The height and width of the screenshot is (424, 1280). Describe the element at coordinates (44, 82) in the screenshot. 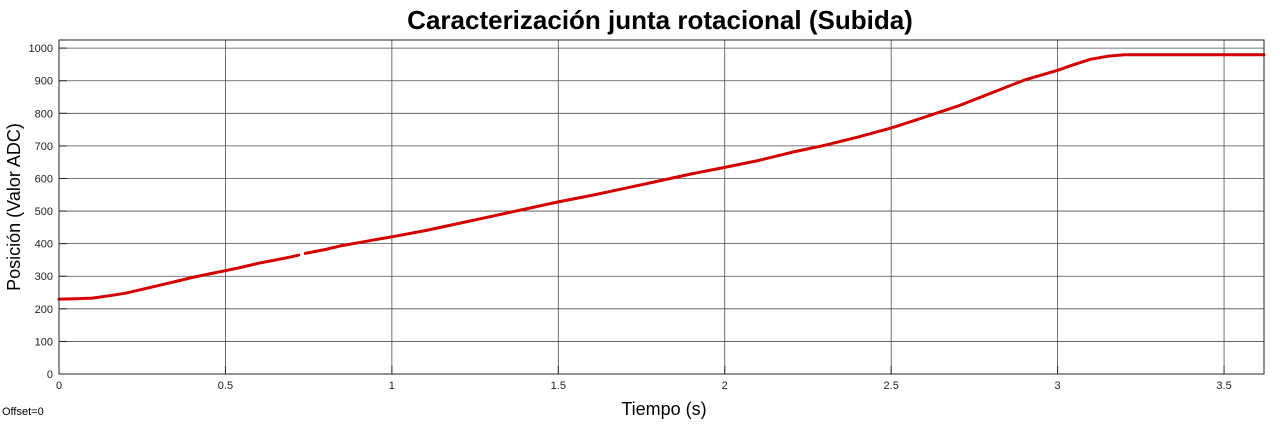

I see `y-tick-label: 900` at that location.